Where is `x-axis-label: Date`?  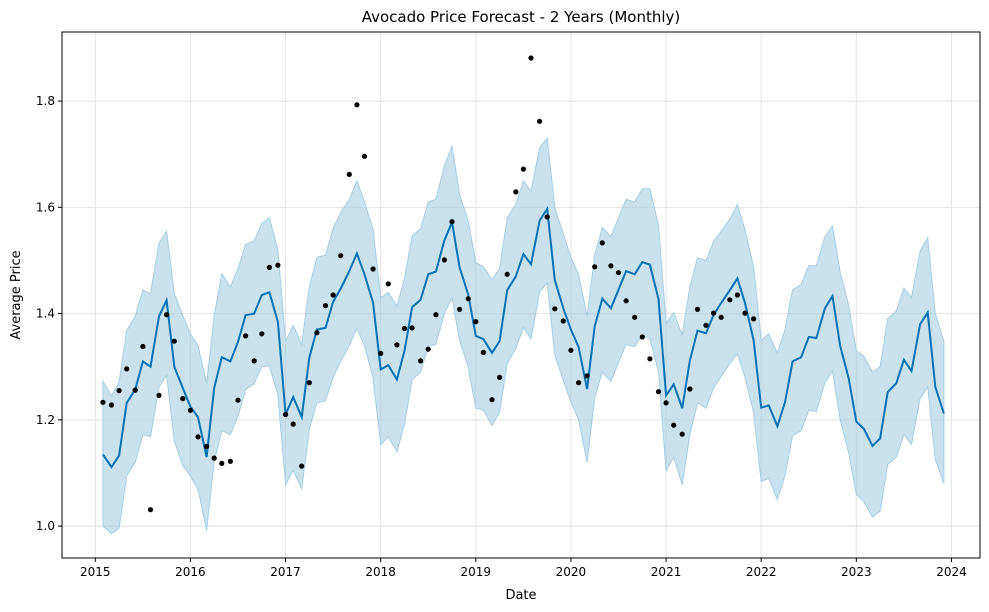 x-axis-label: Date is located at coordinates (520, 595).